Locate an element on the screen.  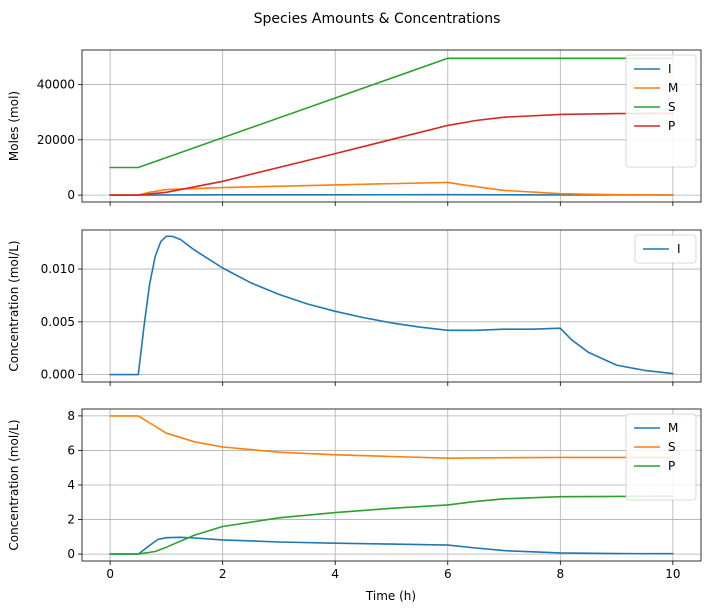
y-tick-label: 6 is located at coordinates (71, 450).